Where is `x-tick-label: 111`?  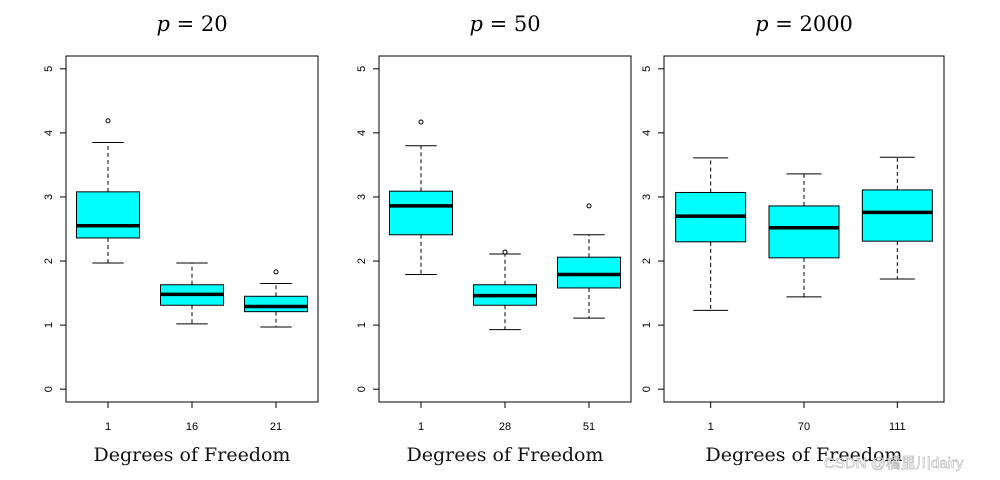
x-tick-label: 111 is located at coordinates (897, 427).